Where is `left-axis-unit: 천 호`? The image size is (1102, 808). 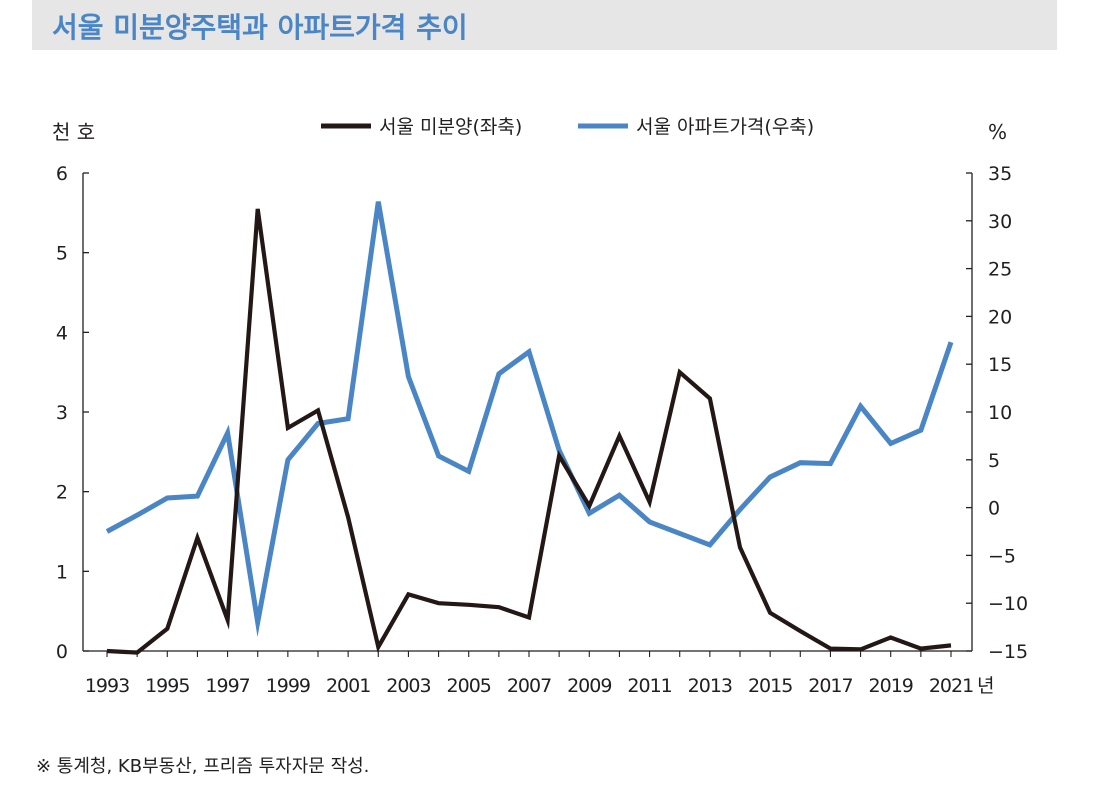
left-axis-unit: 천 호 is located at coordinates (73, 132).